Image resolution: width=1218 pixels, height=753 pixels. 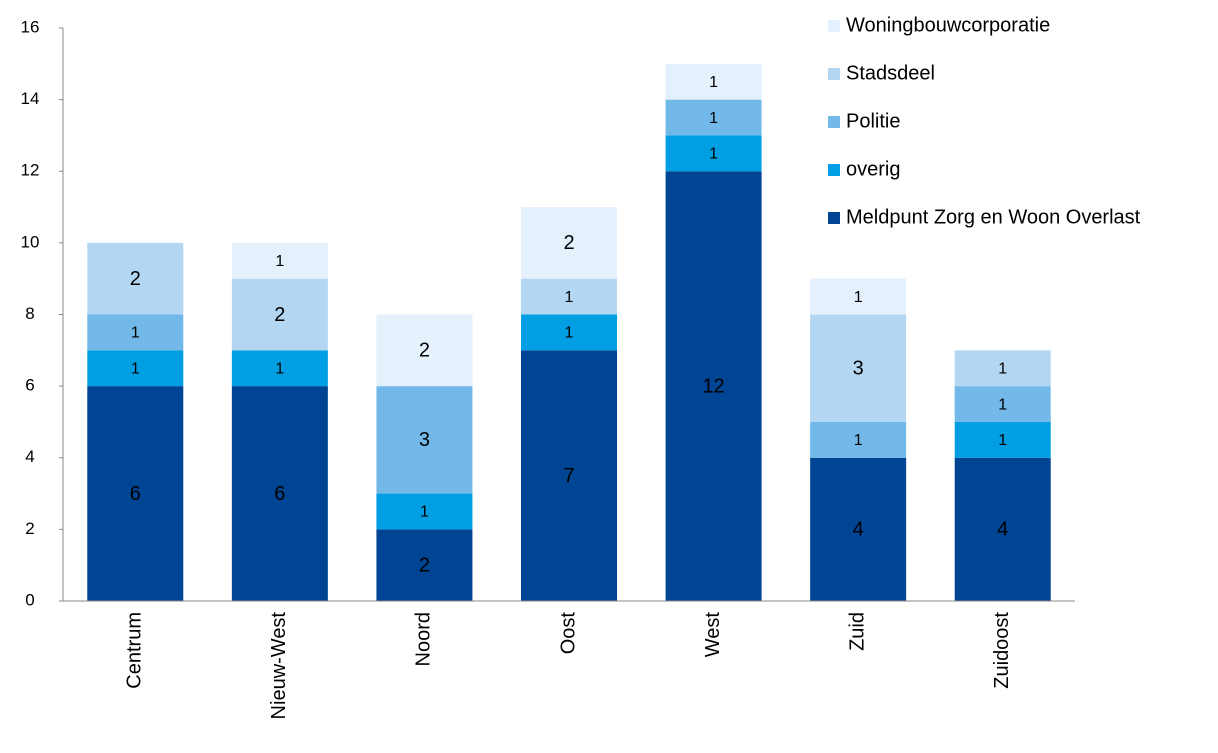 What do you see at coordinates (30, 241) in the screenshot?
I see `y-tick-label: 10` at bounding box center [30, 241].